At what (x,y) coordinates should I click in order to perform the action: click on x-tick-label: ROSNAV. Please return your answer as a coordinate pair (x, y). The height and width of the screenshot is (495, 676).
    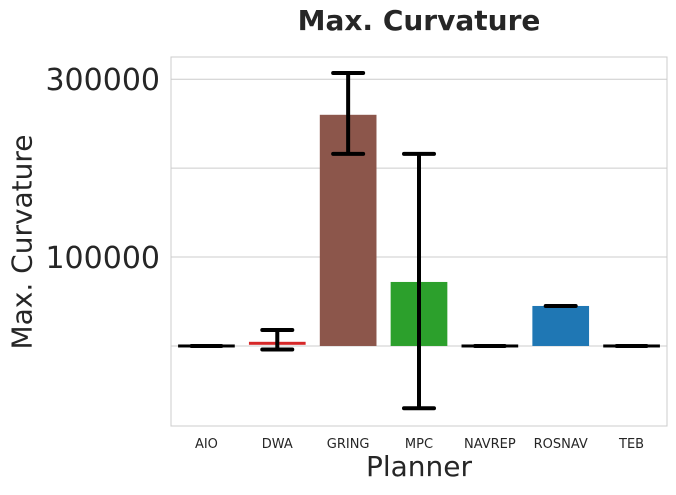
    Looking at the image, I should click on (561, 444).